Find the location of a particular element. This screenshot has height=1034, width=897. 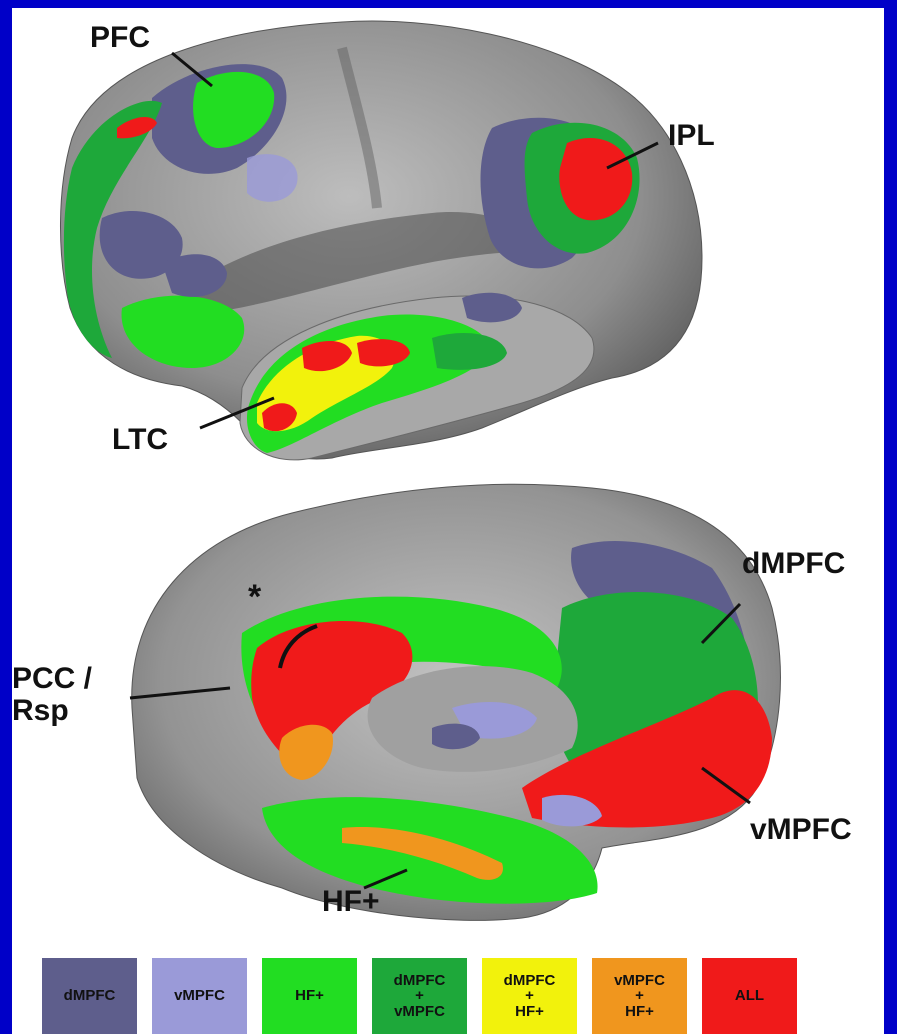

frontal-red-spot is located at coordinates (137, 127).